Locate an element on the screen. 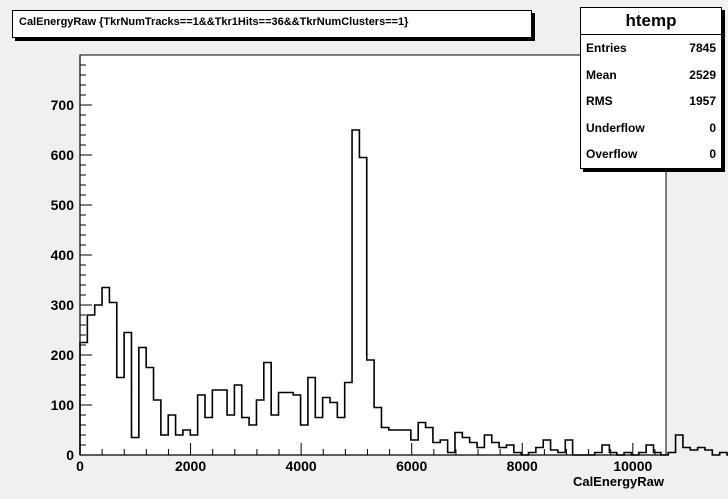  stats-row-entries: Entries 7845 is located at coordinates (651, 48).